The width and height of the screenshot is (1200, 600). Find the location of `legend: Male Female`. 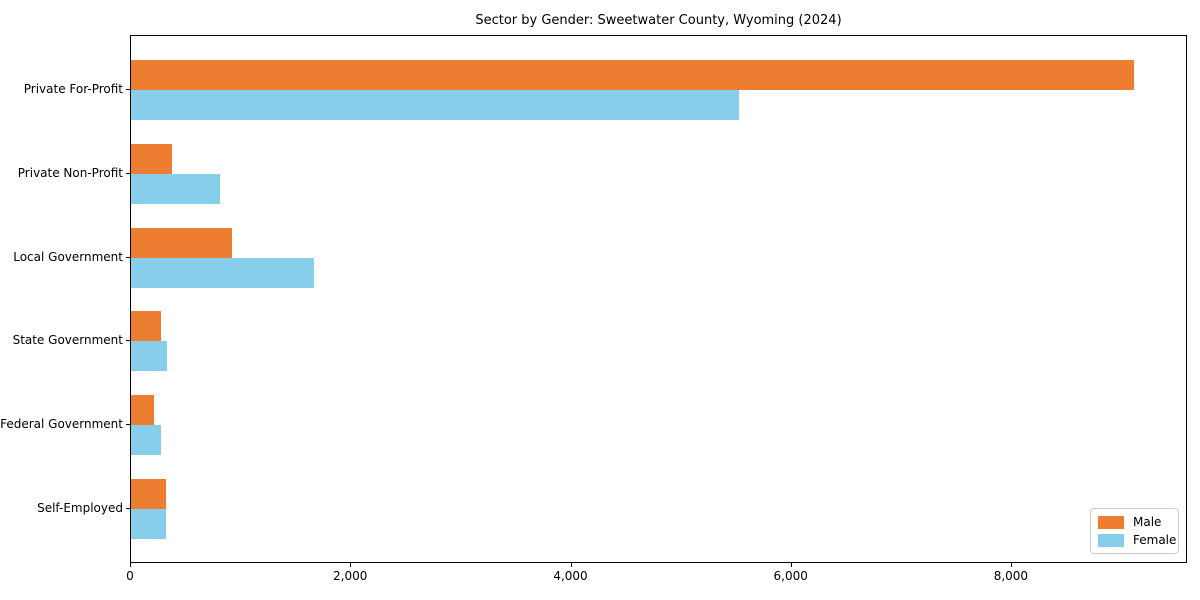

legend: Male Female is located at coordinates (1134, 531).